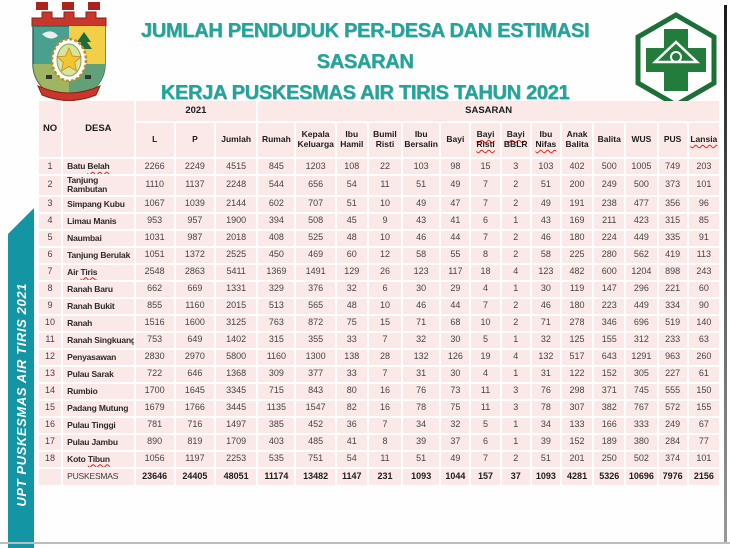 This screenshot has width=730, height=548. Describe the element at coordinates (455, 391) in the screenshot. I see `table-cell: 73` at that location.